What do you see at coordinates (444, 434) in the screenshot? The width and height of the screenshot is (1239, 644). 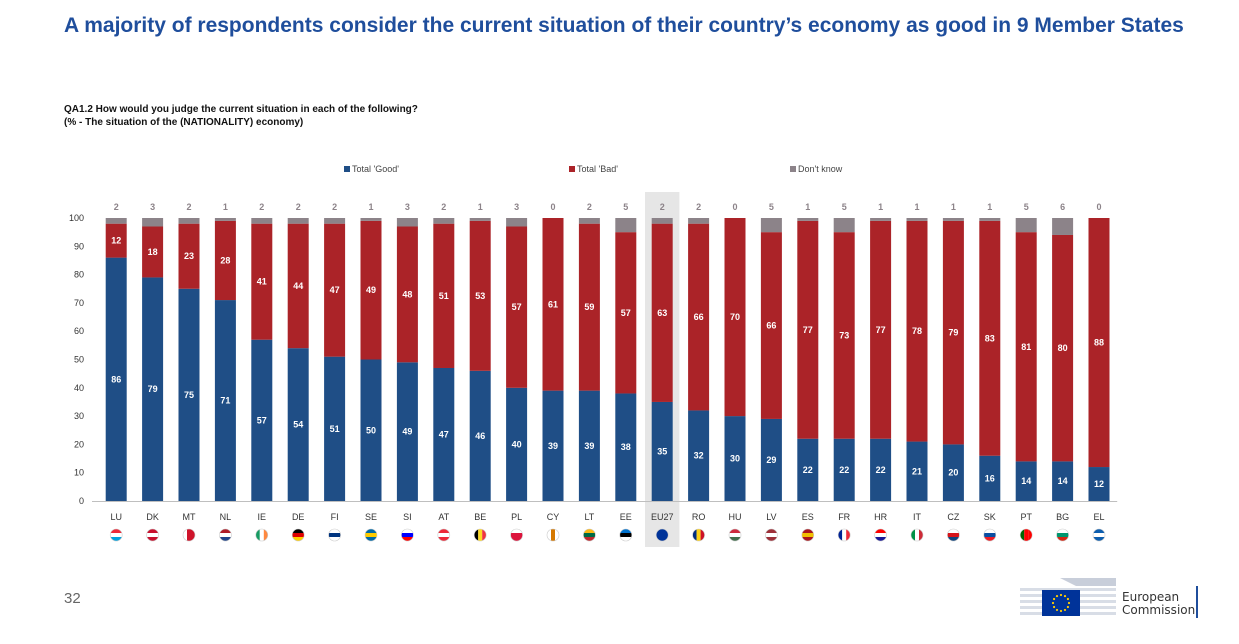 I see `data-label: 47` at bounding box center [444, 434].